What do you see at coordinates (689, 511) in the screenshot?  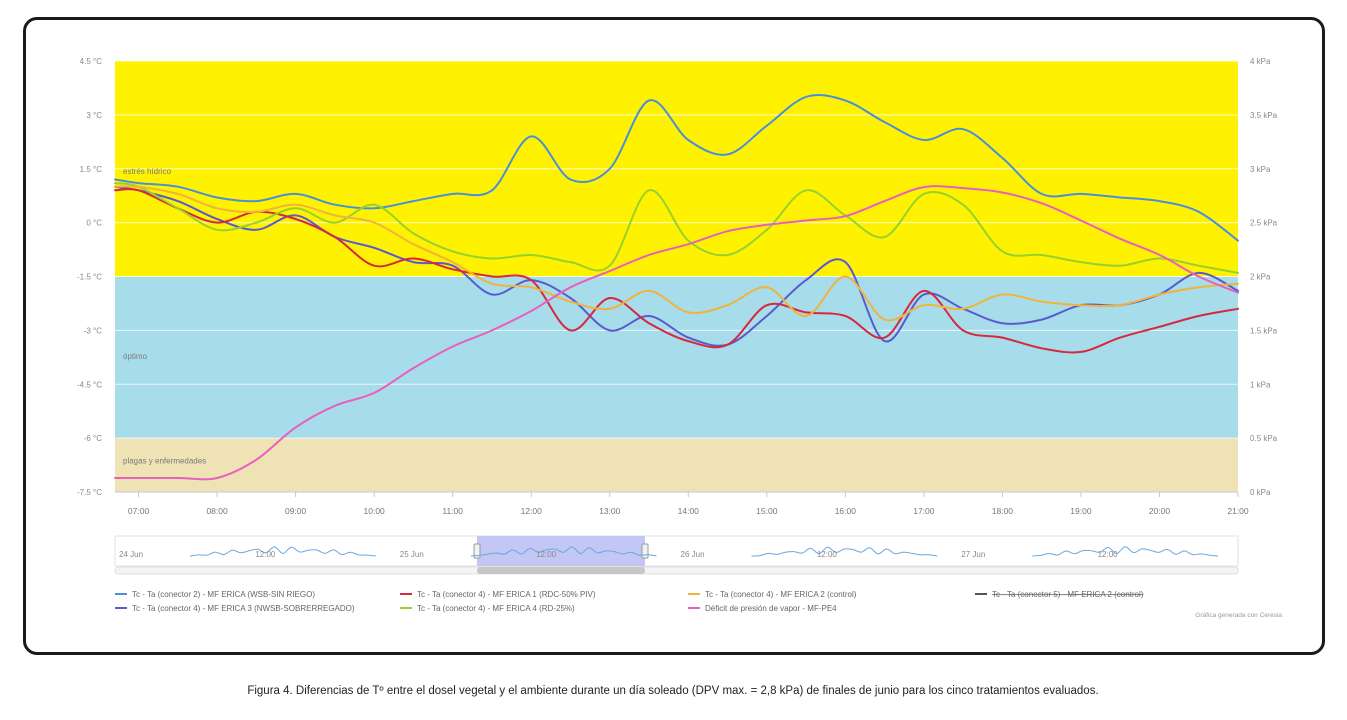 I see `x-tick-label: 14:00` at bounding box center [689, 511].